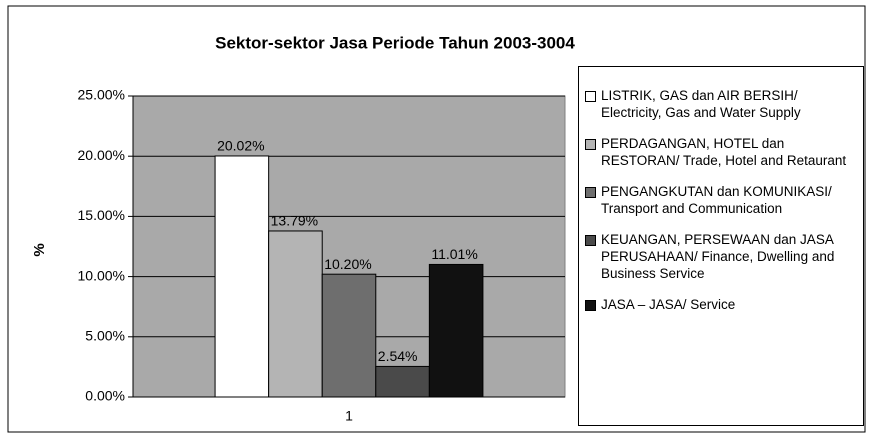  Describe the element at coordinates (101, 155) in the screenshot. I see `y-tick-label: 20.00%` at that location.